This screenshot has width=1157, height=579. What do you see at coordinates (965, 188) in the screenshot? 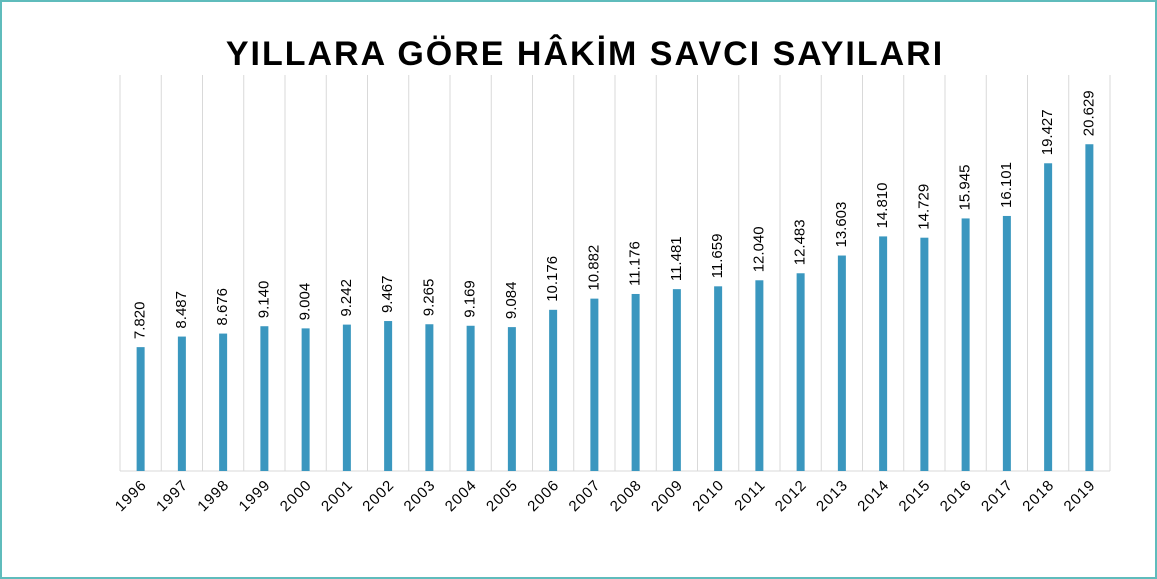
I see `data-label: 15.945` at bounding box center [965, 188].